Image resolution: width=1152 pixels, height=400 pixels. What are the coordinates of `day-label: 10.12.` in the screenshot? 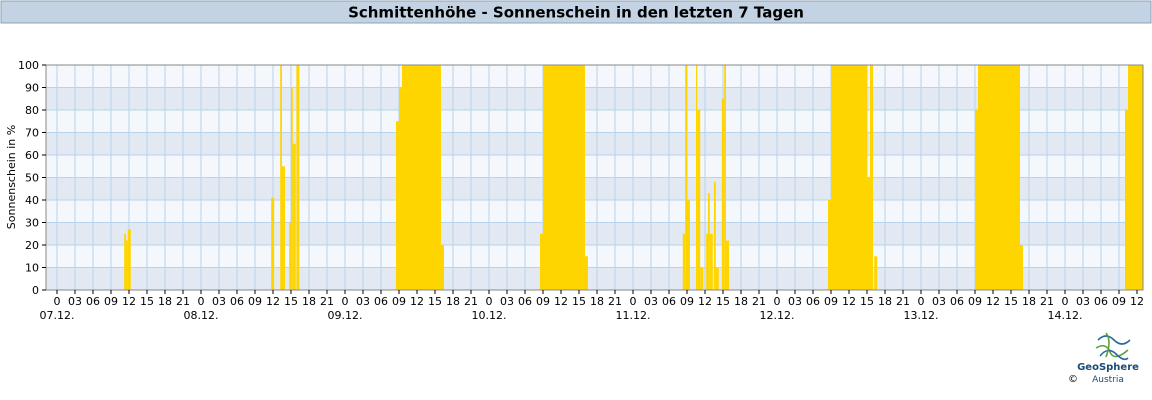 It's located at (488, 315).